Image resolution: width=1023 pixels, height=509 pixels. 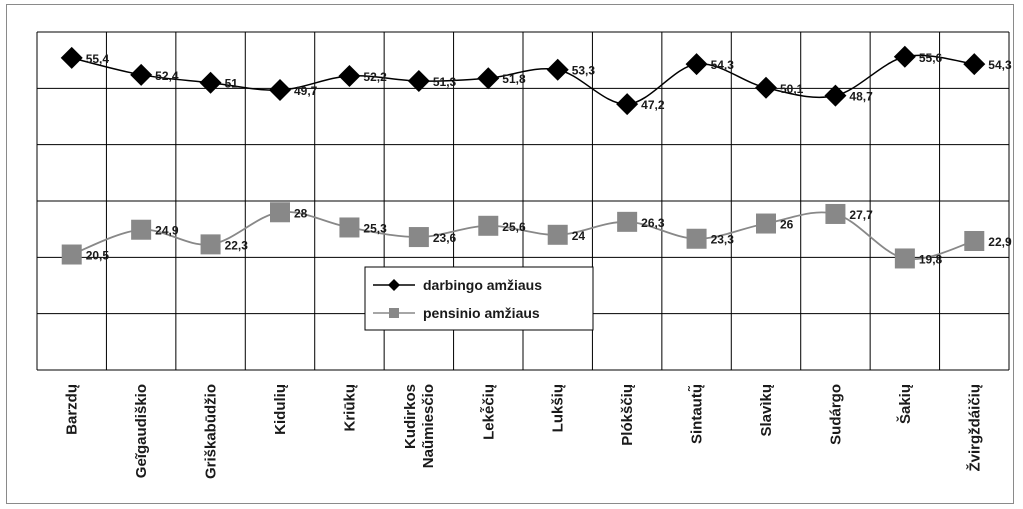 I want to click on category-label-text: Slavìkų, so click(x=766, y=410).